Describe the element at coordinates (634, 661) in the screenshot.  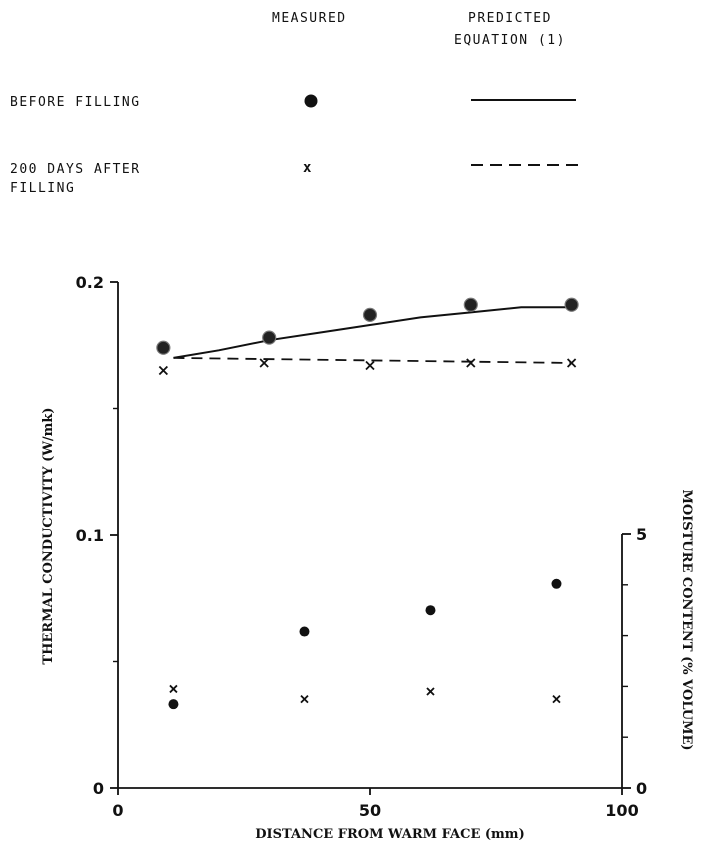
I see `y-ticks-right: 05` at that location.